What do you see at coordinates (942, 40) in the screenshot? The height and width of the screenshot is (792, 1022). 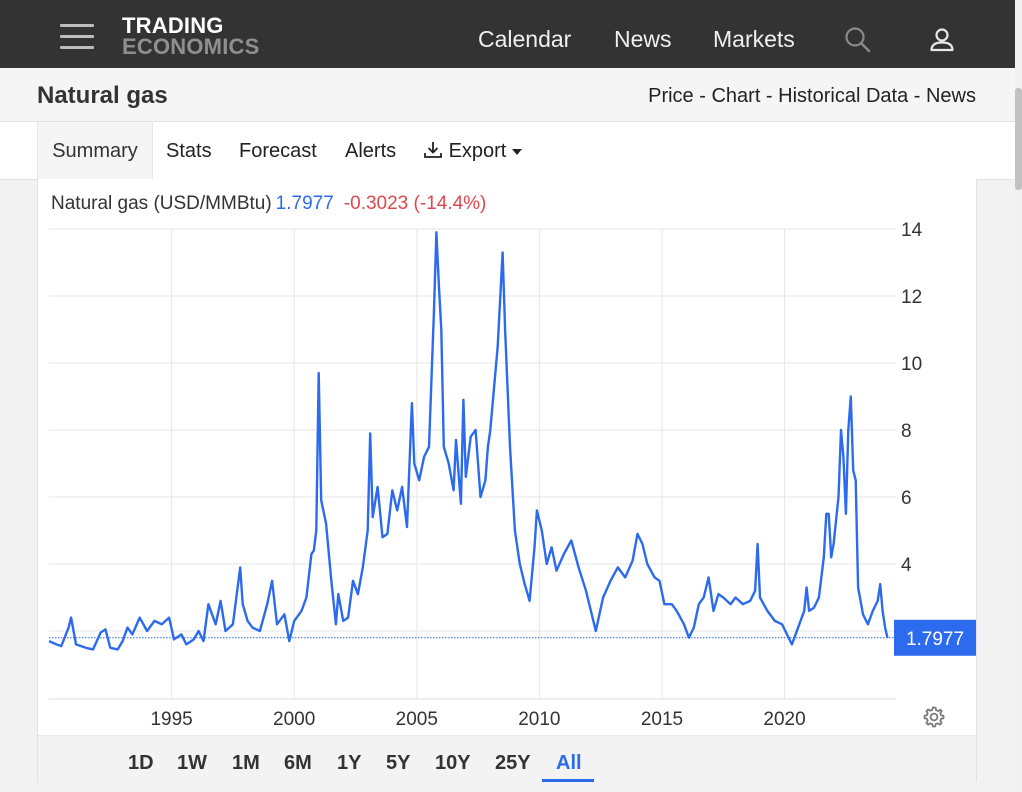 I see `user-icon` at bounding box center [942, 40].